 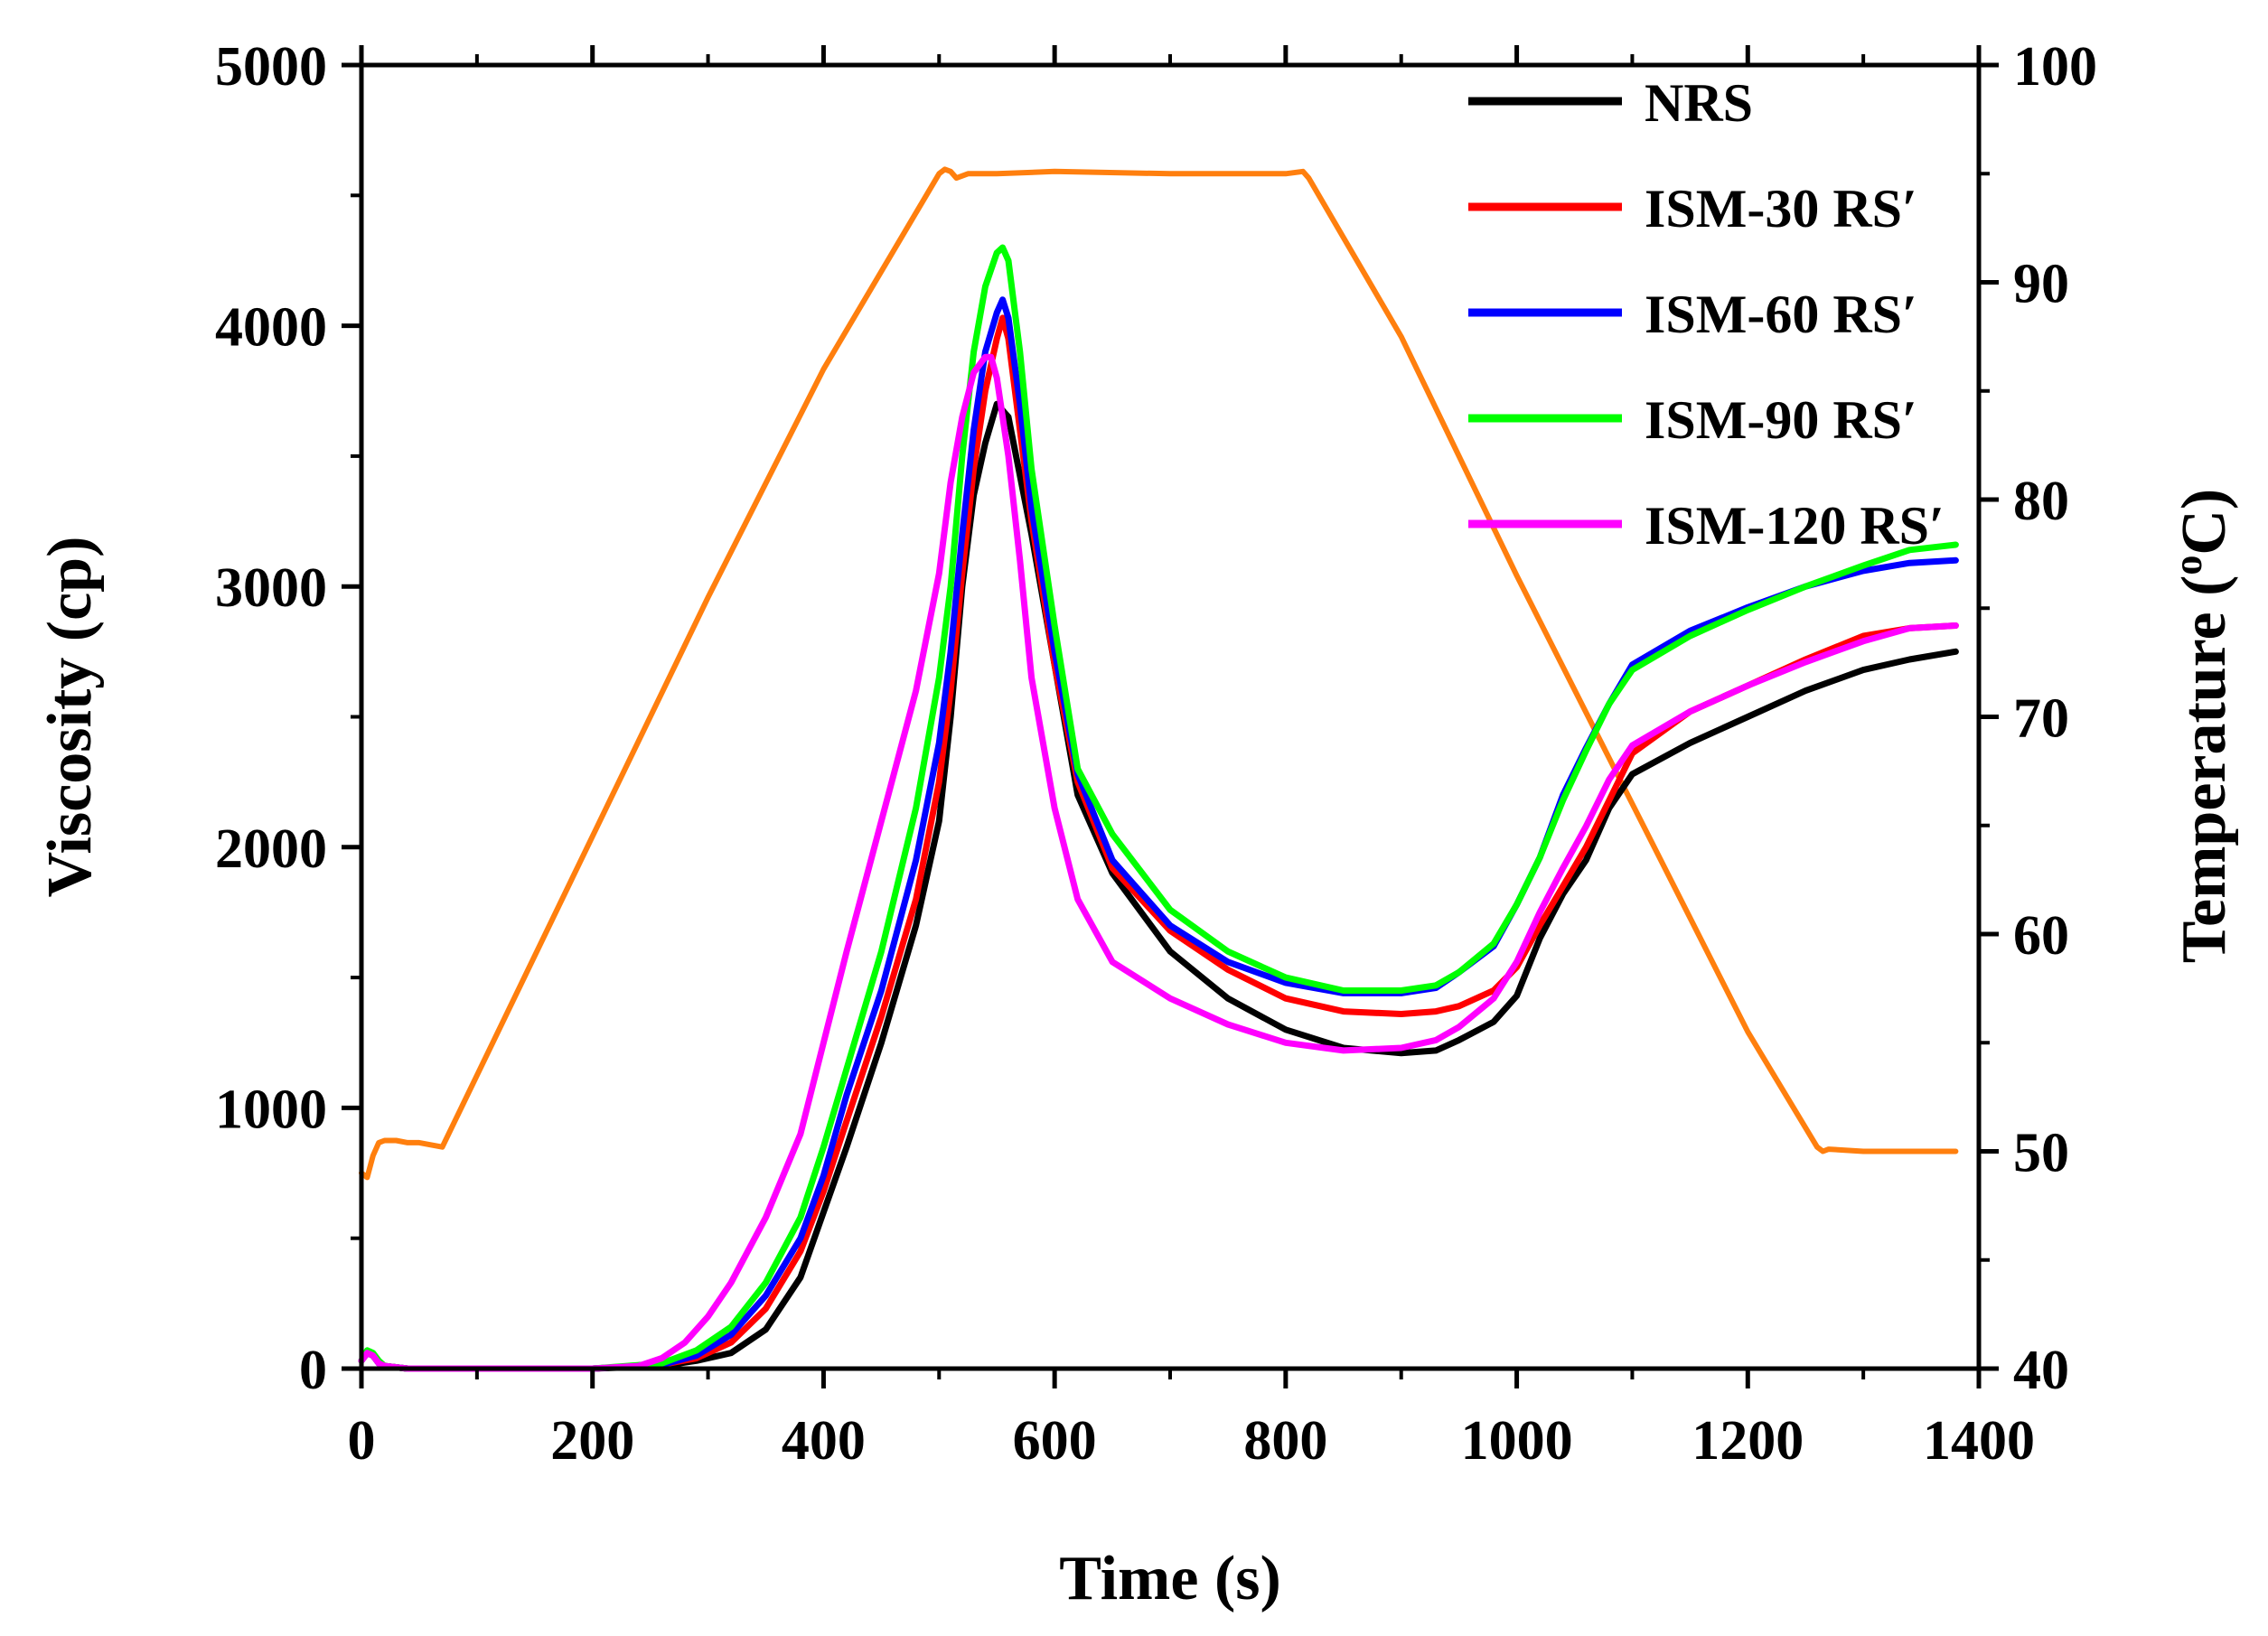 I want to click on y-tick-label: 3000, so click(x=271, y=588).